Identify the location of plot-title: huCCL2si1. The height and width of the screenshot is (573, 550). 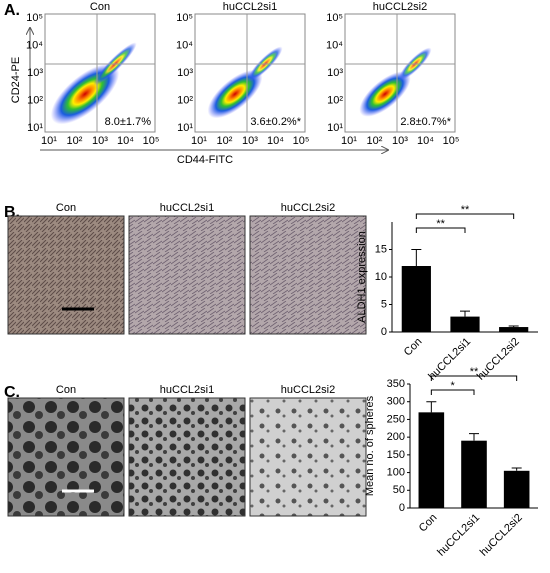
(250, 7).